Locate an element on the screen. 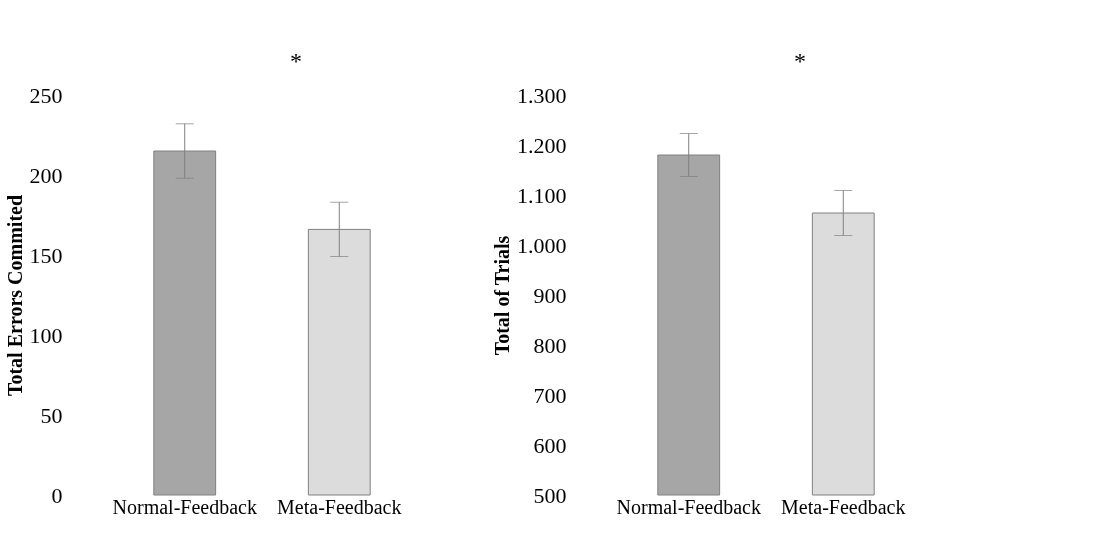  y-tick-label: 500 is located at coordinates (550, 495).